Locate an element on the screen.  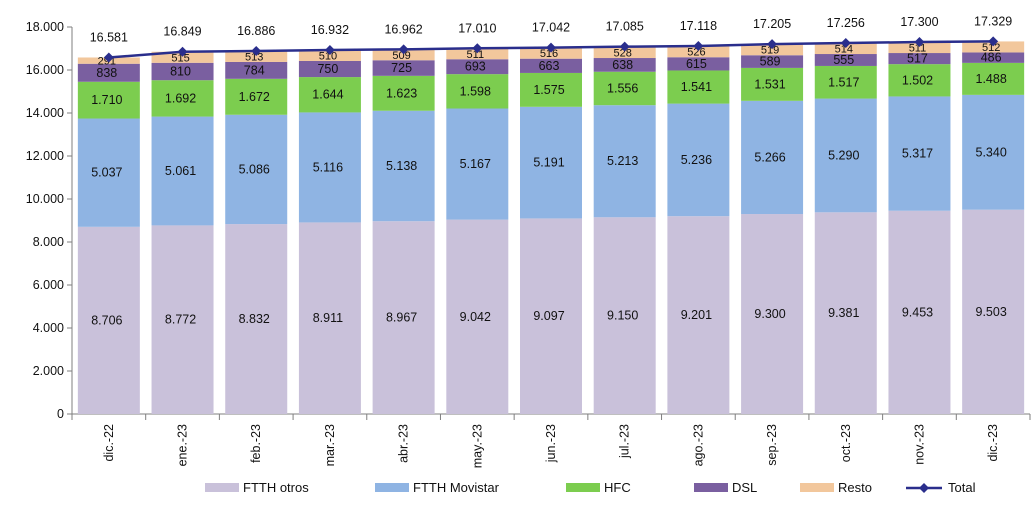
data-label: 5.138 is located at coordinates (401, 166).